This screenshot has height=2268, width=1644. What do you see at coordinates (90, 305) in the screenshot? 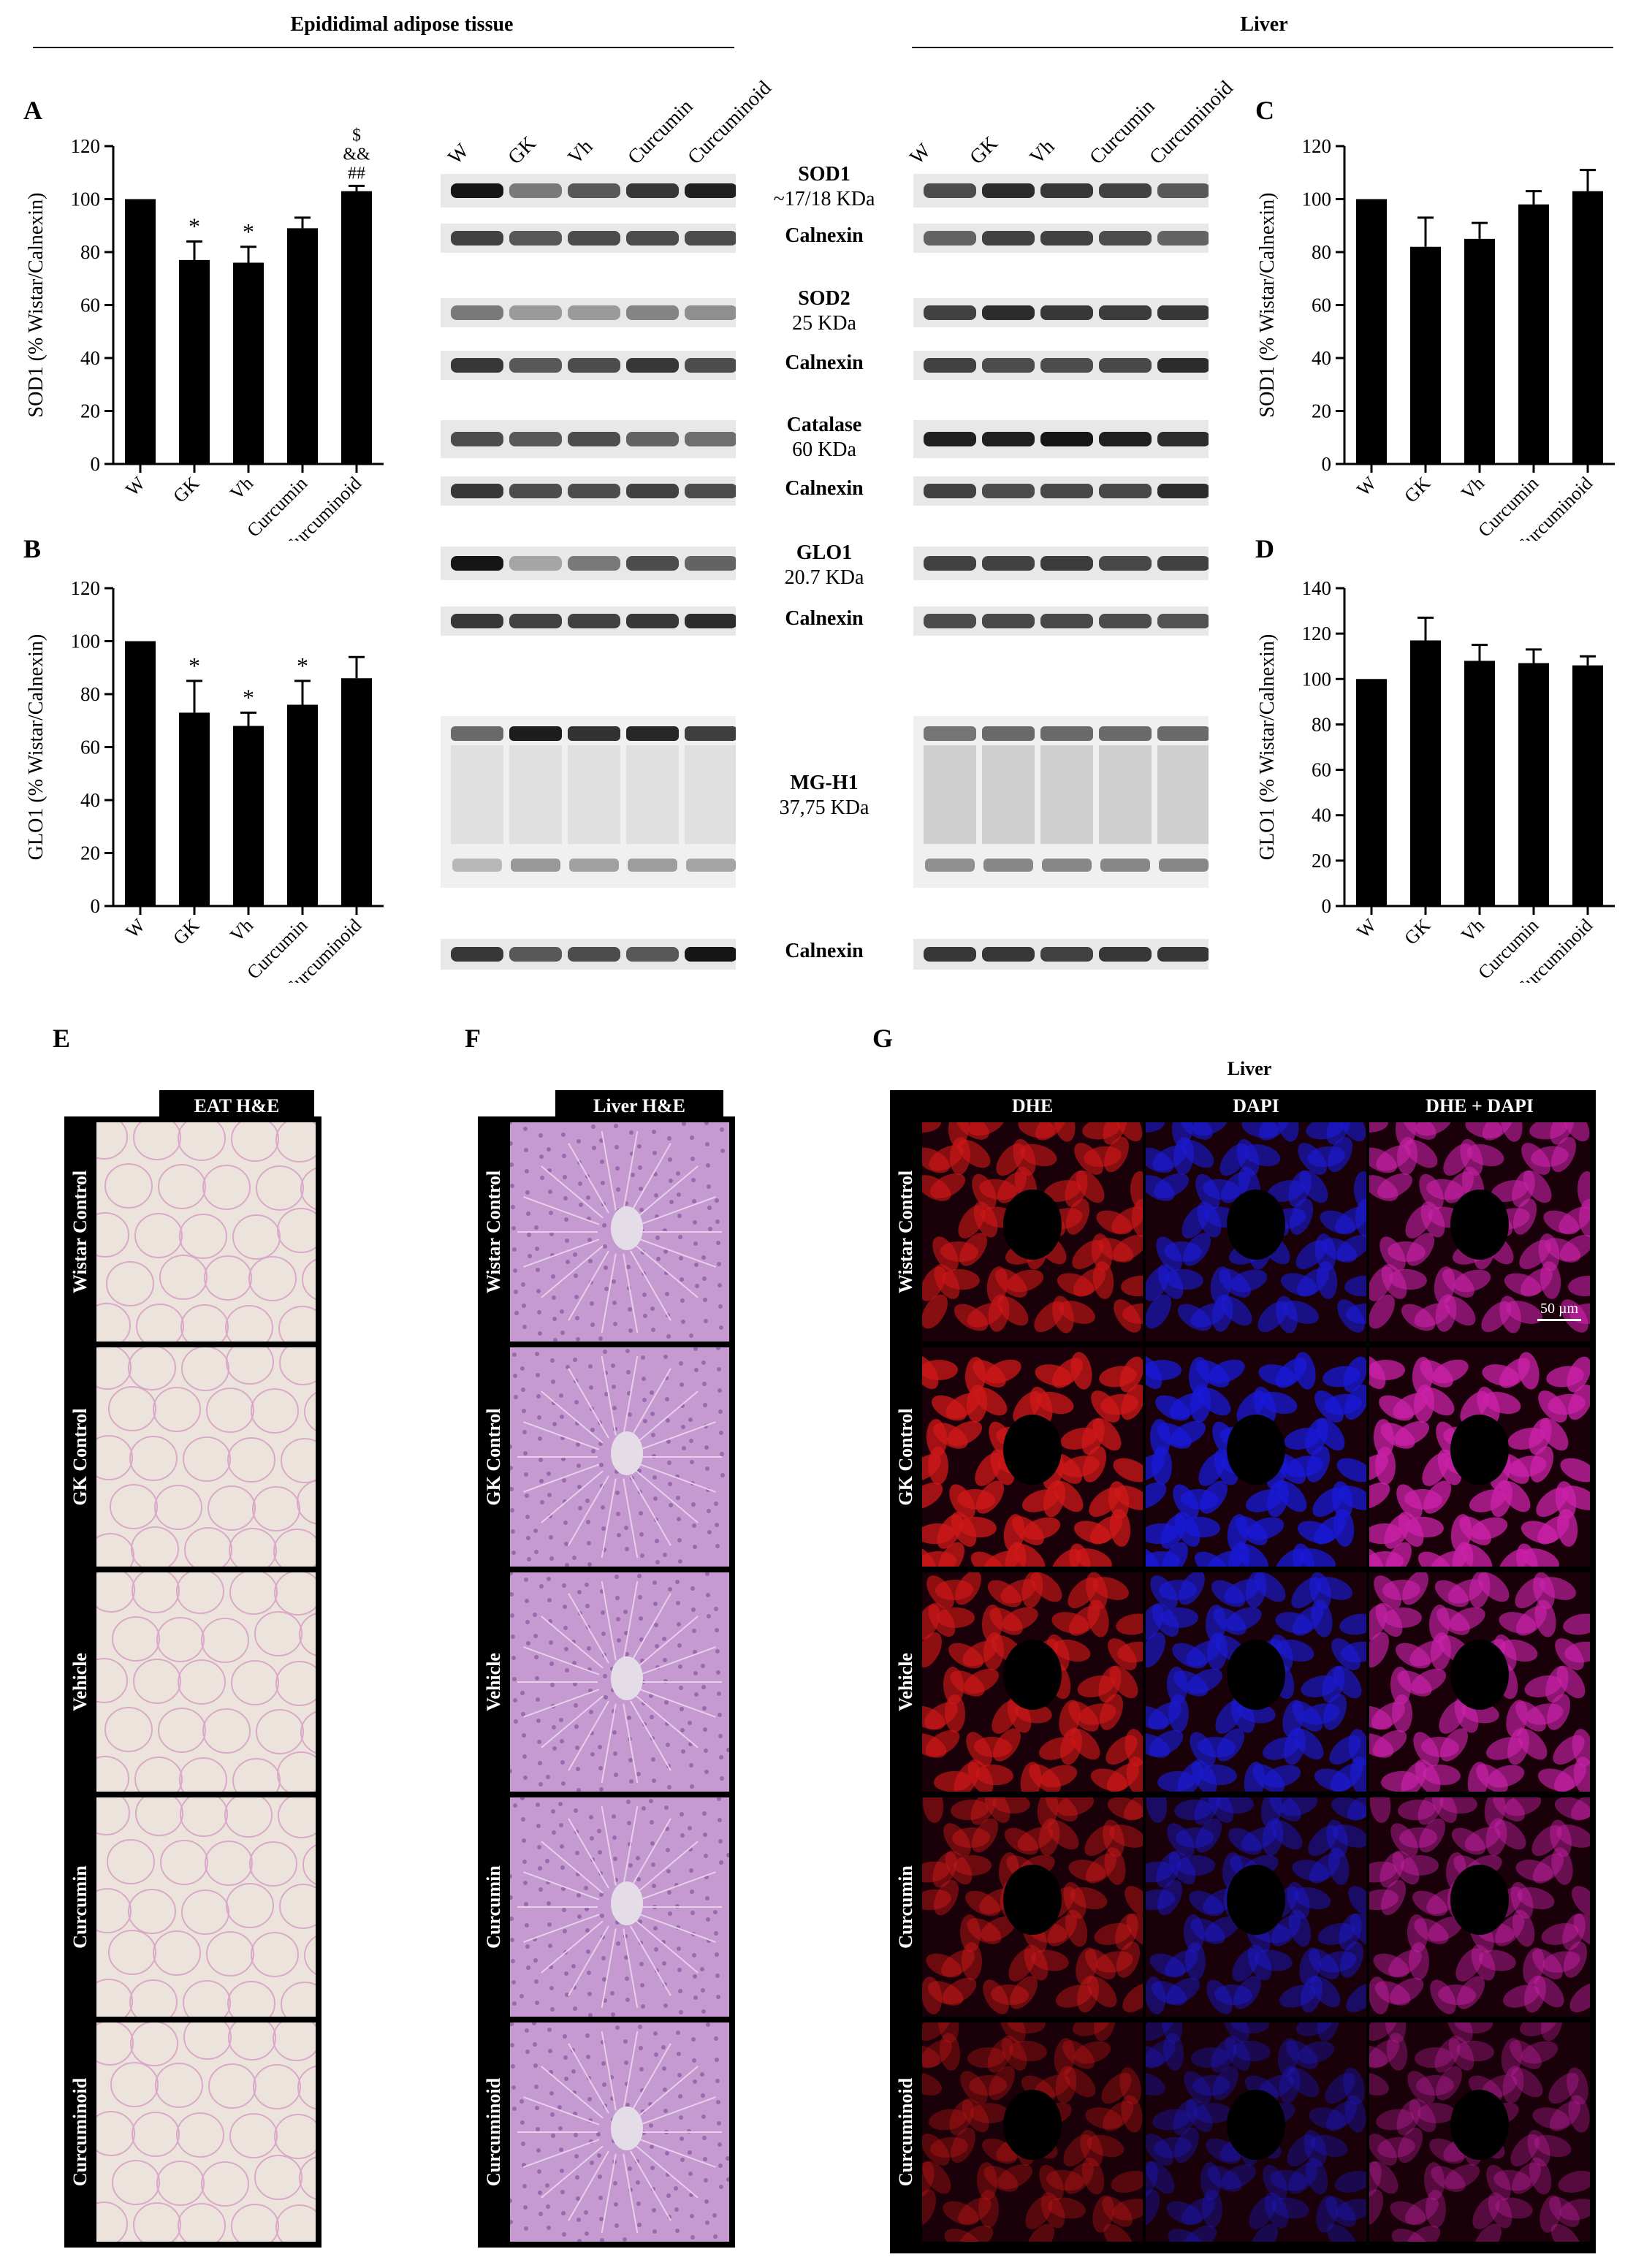
I see `y-tick-label: 60` at bounding box center [90, 305].